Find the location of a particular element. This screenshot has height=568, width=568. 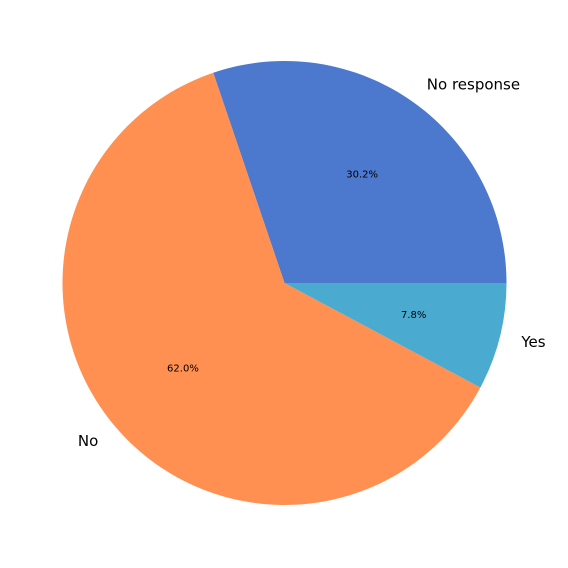

pie-slice-yes is located at coordinates (395, 335).